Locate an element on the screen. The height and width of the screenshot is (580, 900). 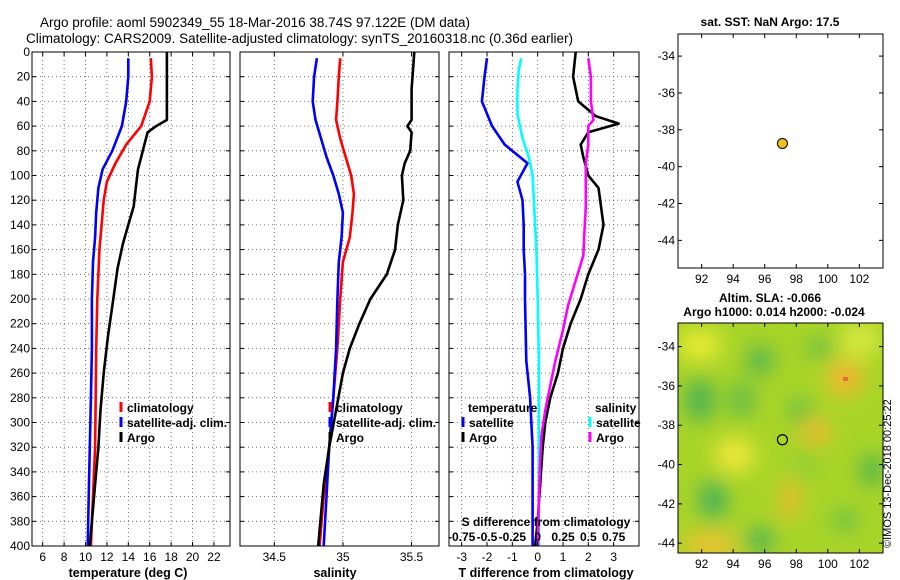
series-line-climatology is located at coordinates (121, 302).